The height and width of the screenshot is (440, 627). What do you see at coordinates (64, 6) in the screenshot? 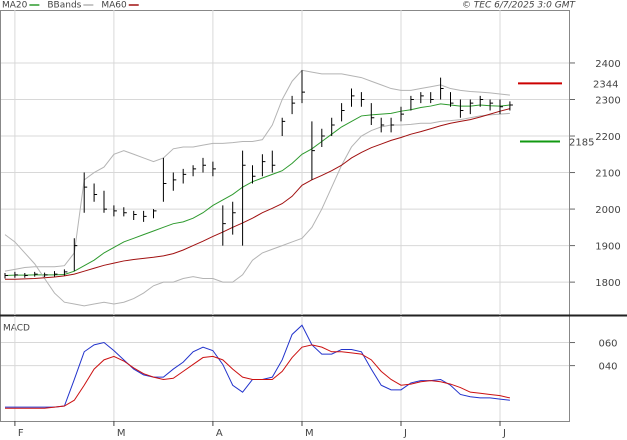
I see `legend-label: BBands` at bounding box center [64, 6].